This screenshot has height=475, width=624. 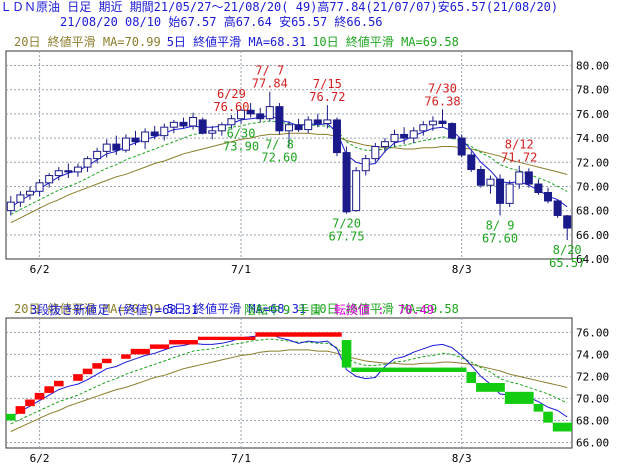 What do you see at coordinates (359, 309) in the screenshot?
I see `info-reversal-label: 転換値 :` at bounding box center [359, 309].